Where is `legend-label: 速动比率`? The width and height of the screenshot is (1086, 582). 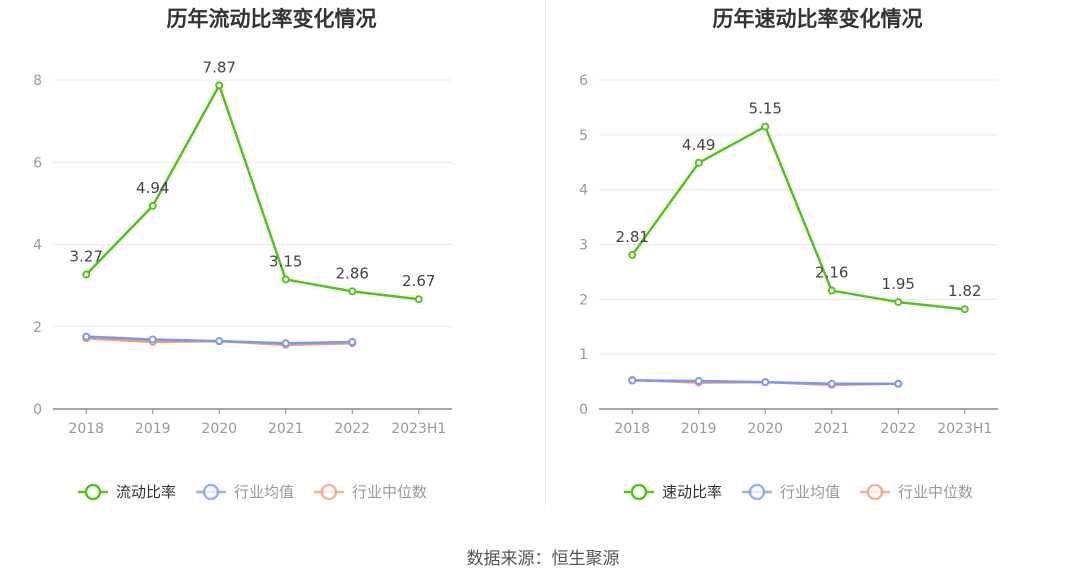
legend-label: 速动比率 is located at coordinates (692, 492).